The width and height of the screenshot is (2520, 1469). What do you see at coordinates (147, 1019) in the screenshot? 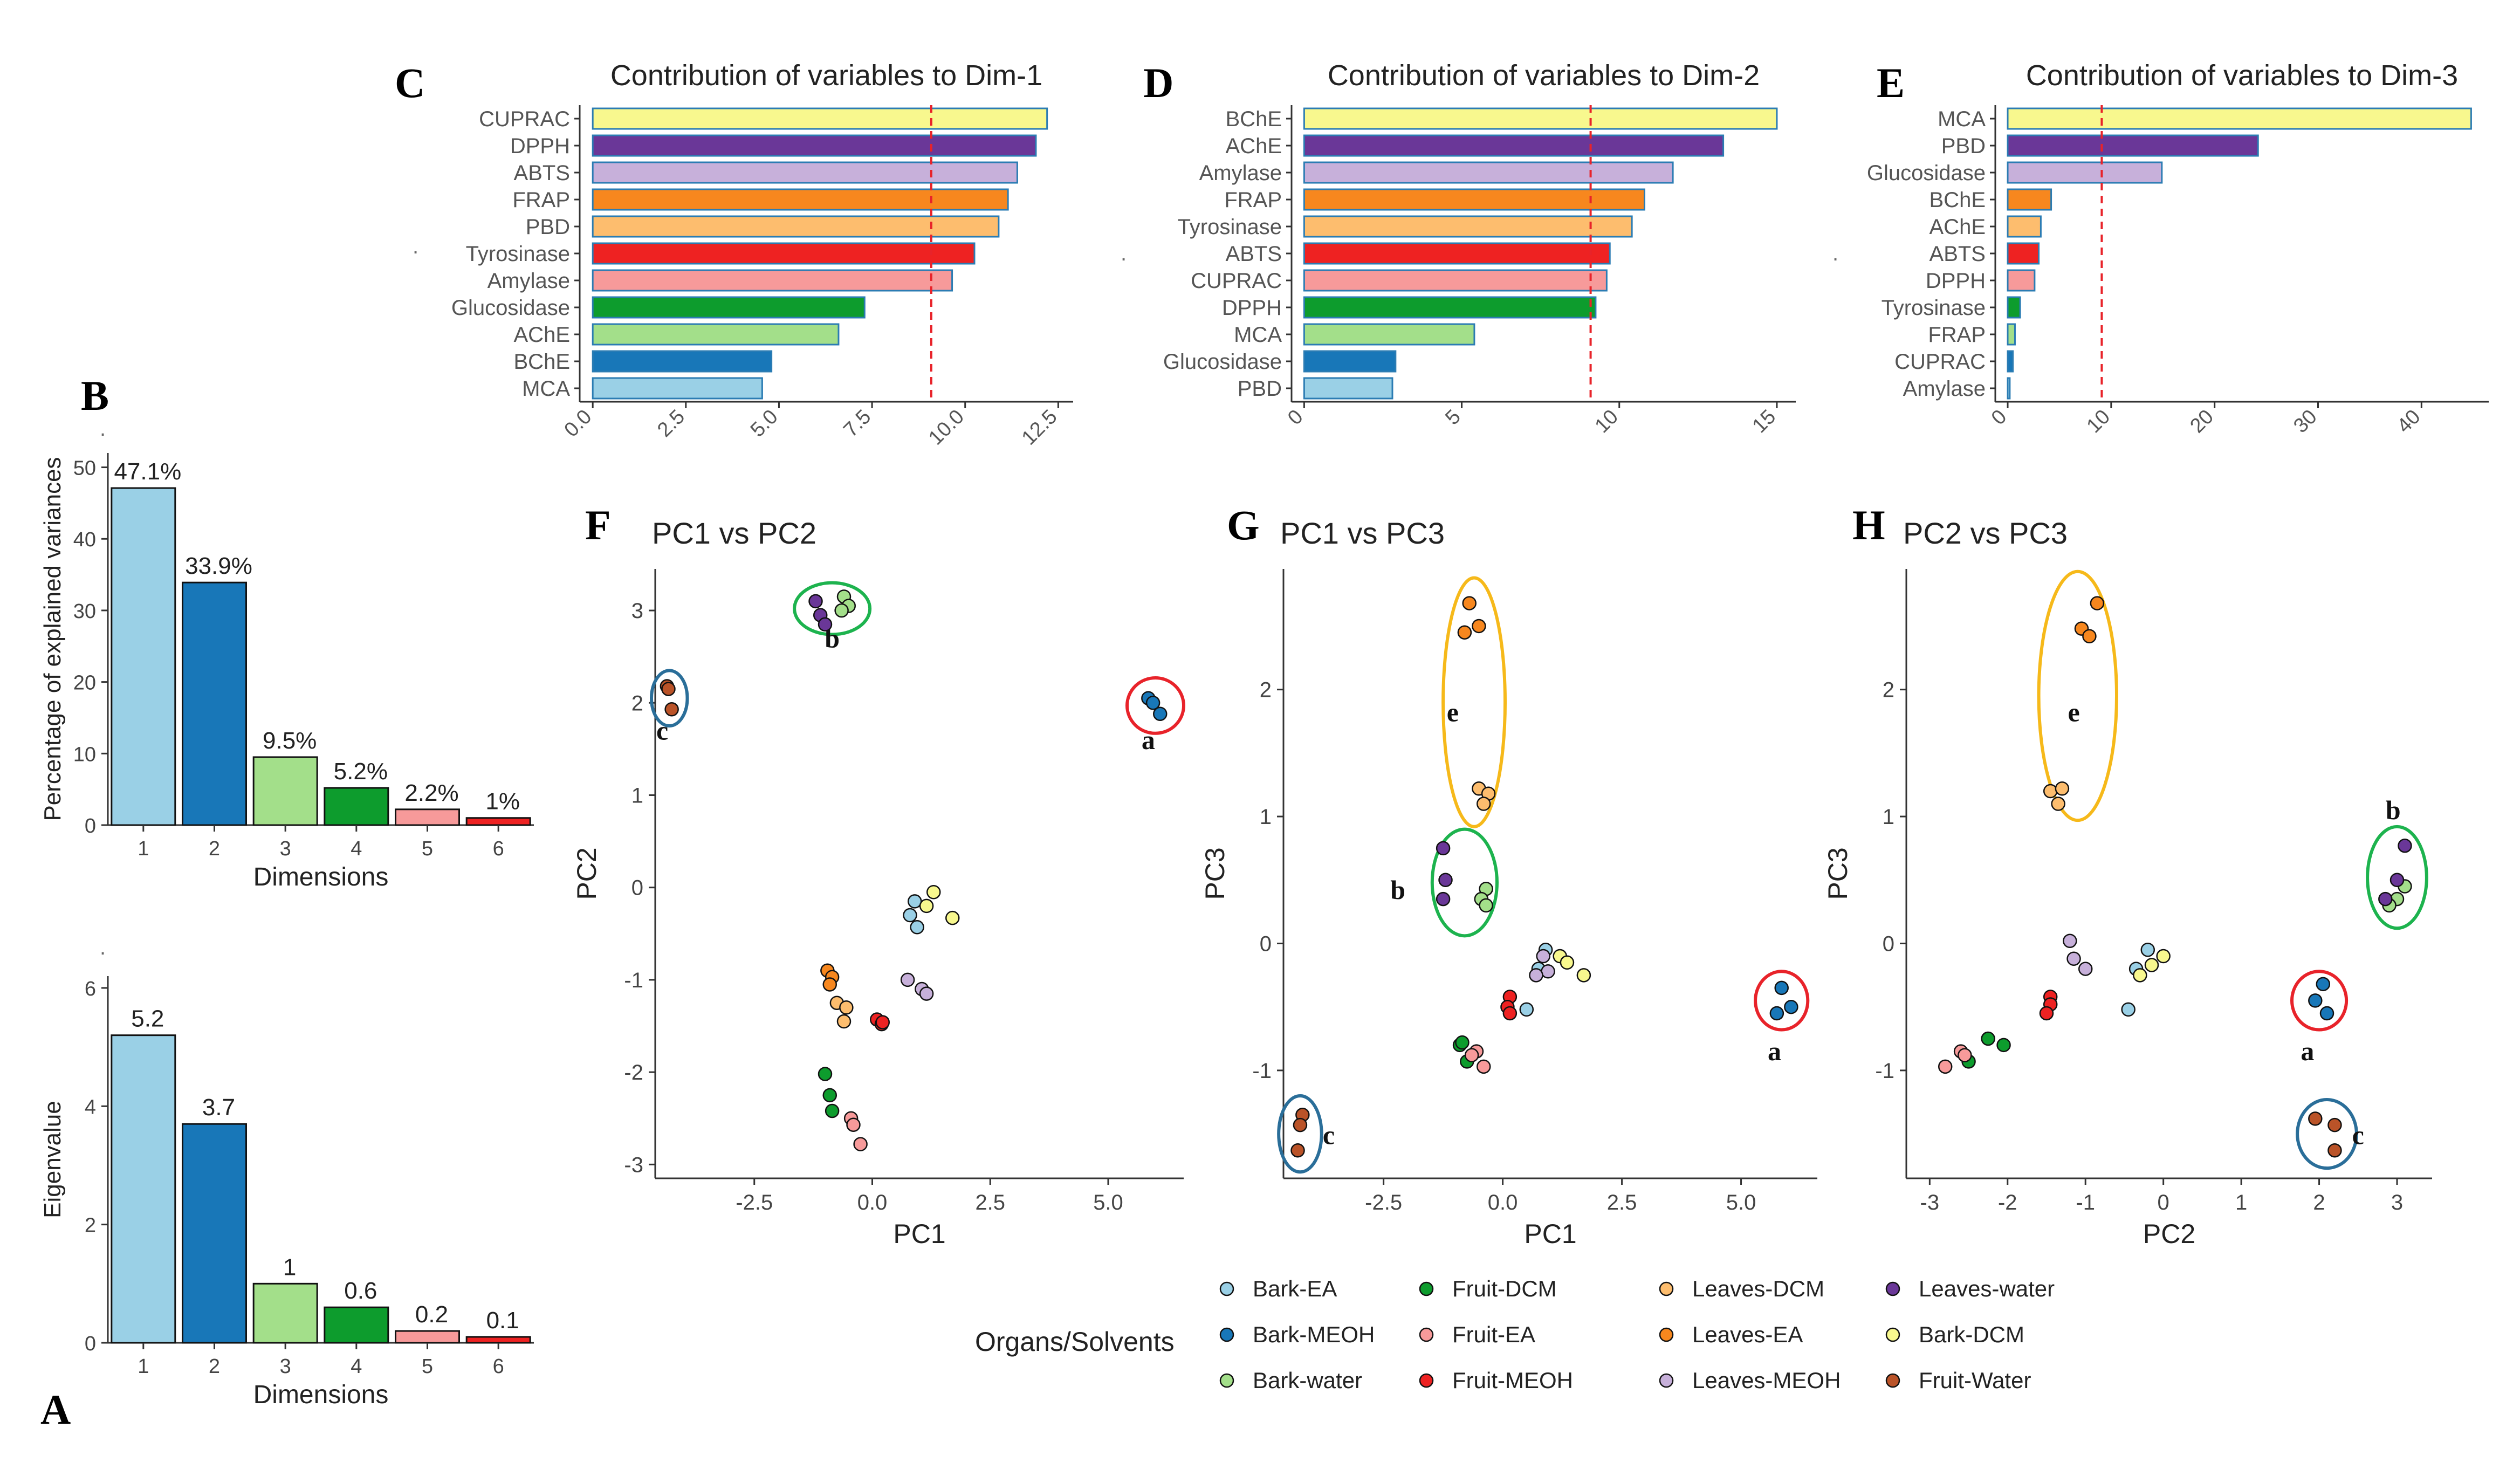
I see `bar-value-label: 5.2` at bounding box center [147, 1019].